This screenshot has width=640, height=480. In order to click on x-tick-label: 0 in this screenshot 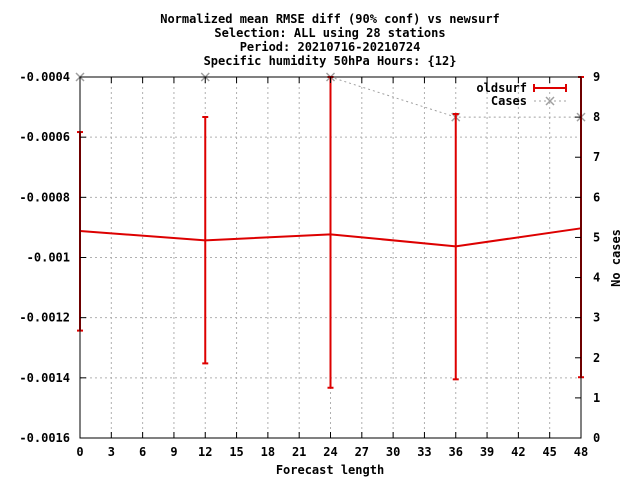, I will do `click(79, 452)`.